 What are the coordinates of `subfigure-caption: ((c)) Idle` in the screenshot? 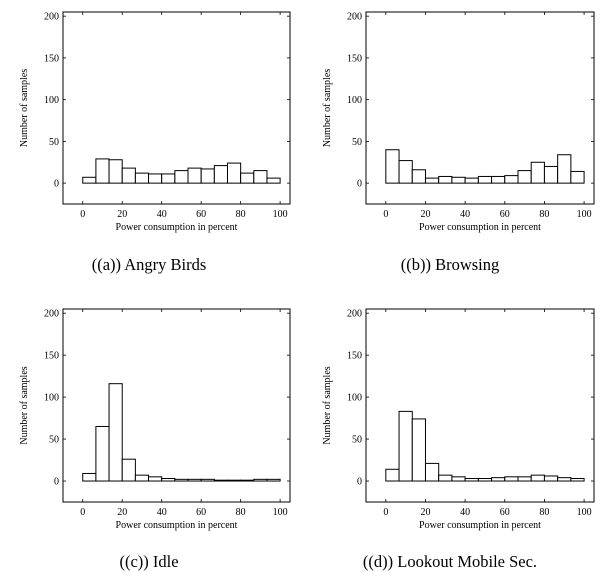 It's located at (148, 561).